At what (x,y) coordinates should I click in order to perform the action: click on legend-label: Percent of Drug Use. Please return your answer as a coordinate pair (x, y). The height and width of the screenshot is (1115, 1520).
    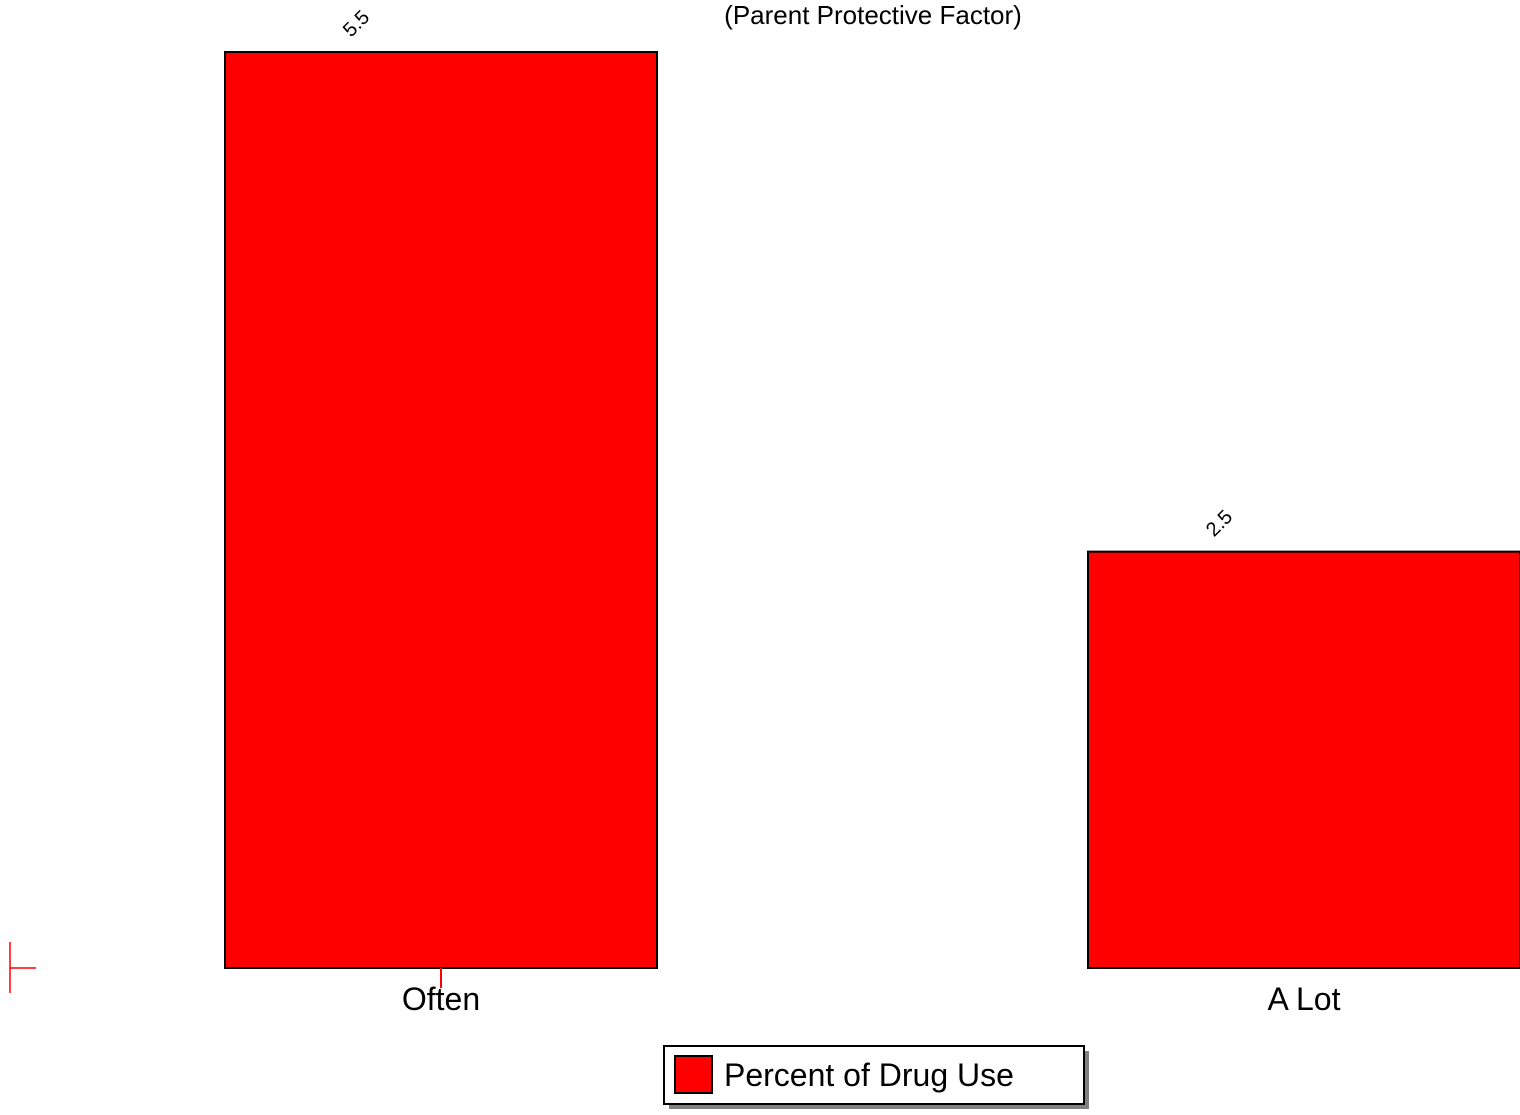
    Looking at the image, I should click on (869, 1075).